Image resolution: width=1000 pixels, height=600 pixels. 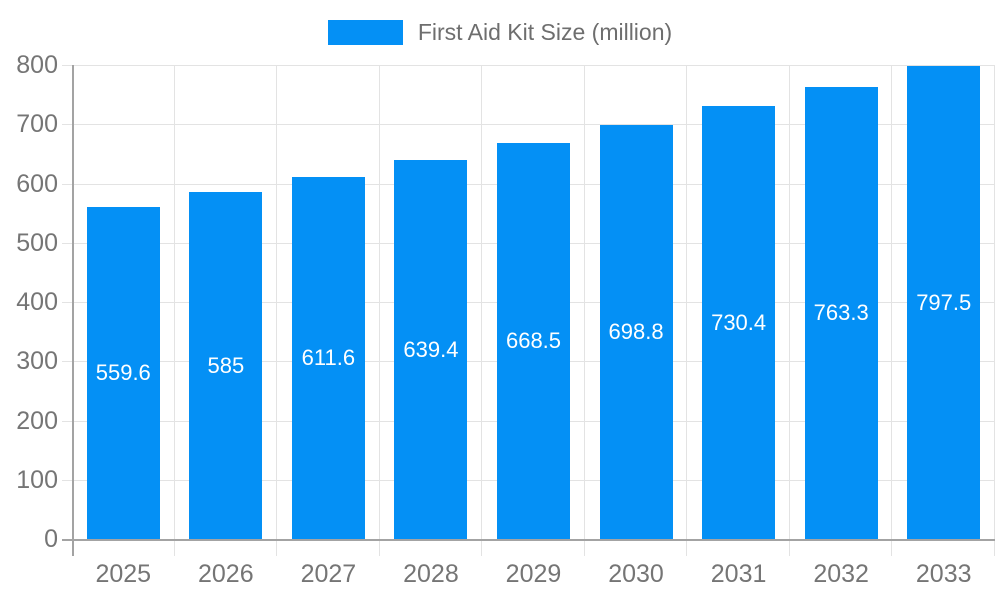 I want to click on x-axis-line, so click(x=528, y=540).